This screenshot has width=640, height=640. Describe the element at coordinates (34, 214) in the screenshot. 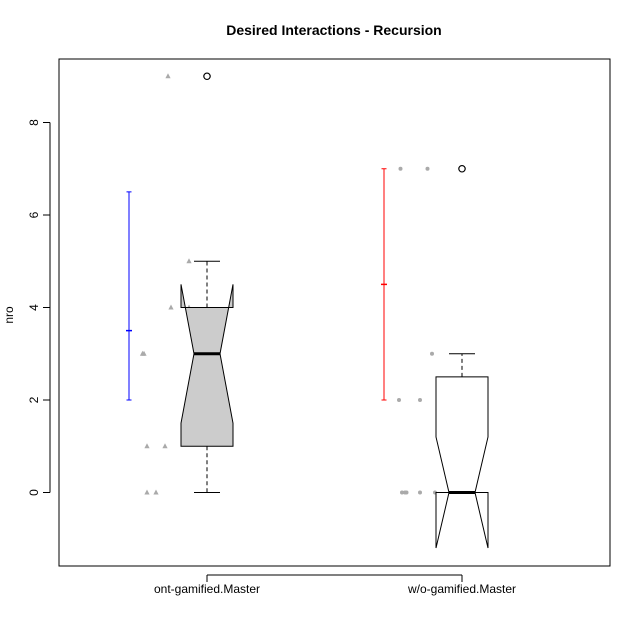

I see `y-tick-label: 6` at that location.